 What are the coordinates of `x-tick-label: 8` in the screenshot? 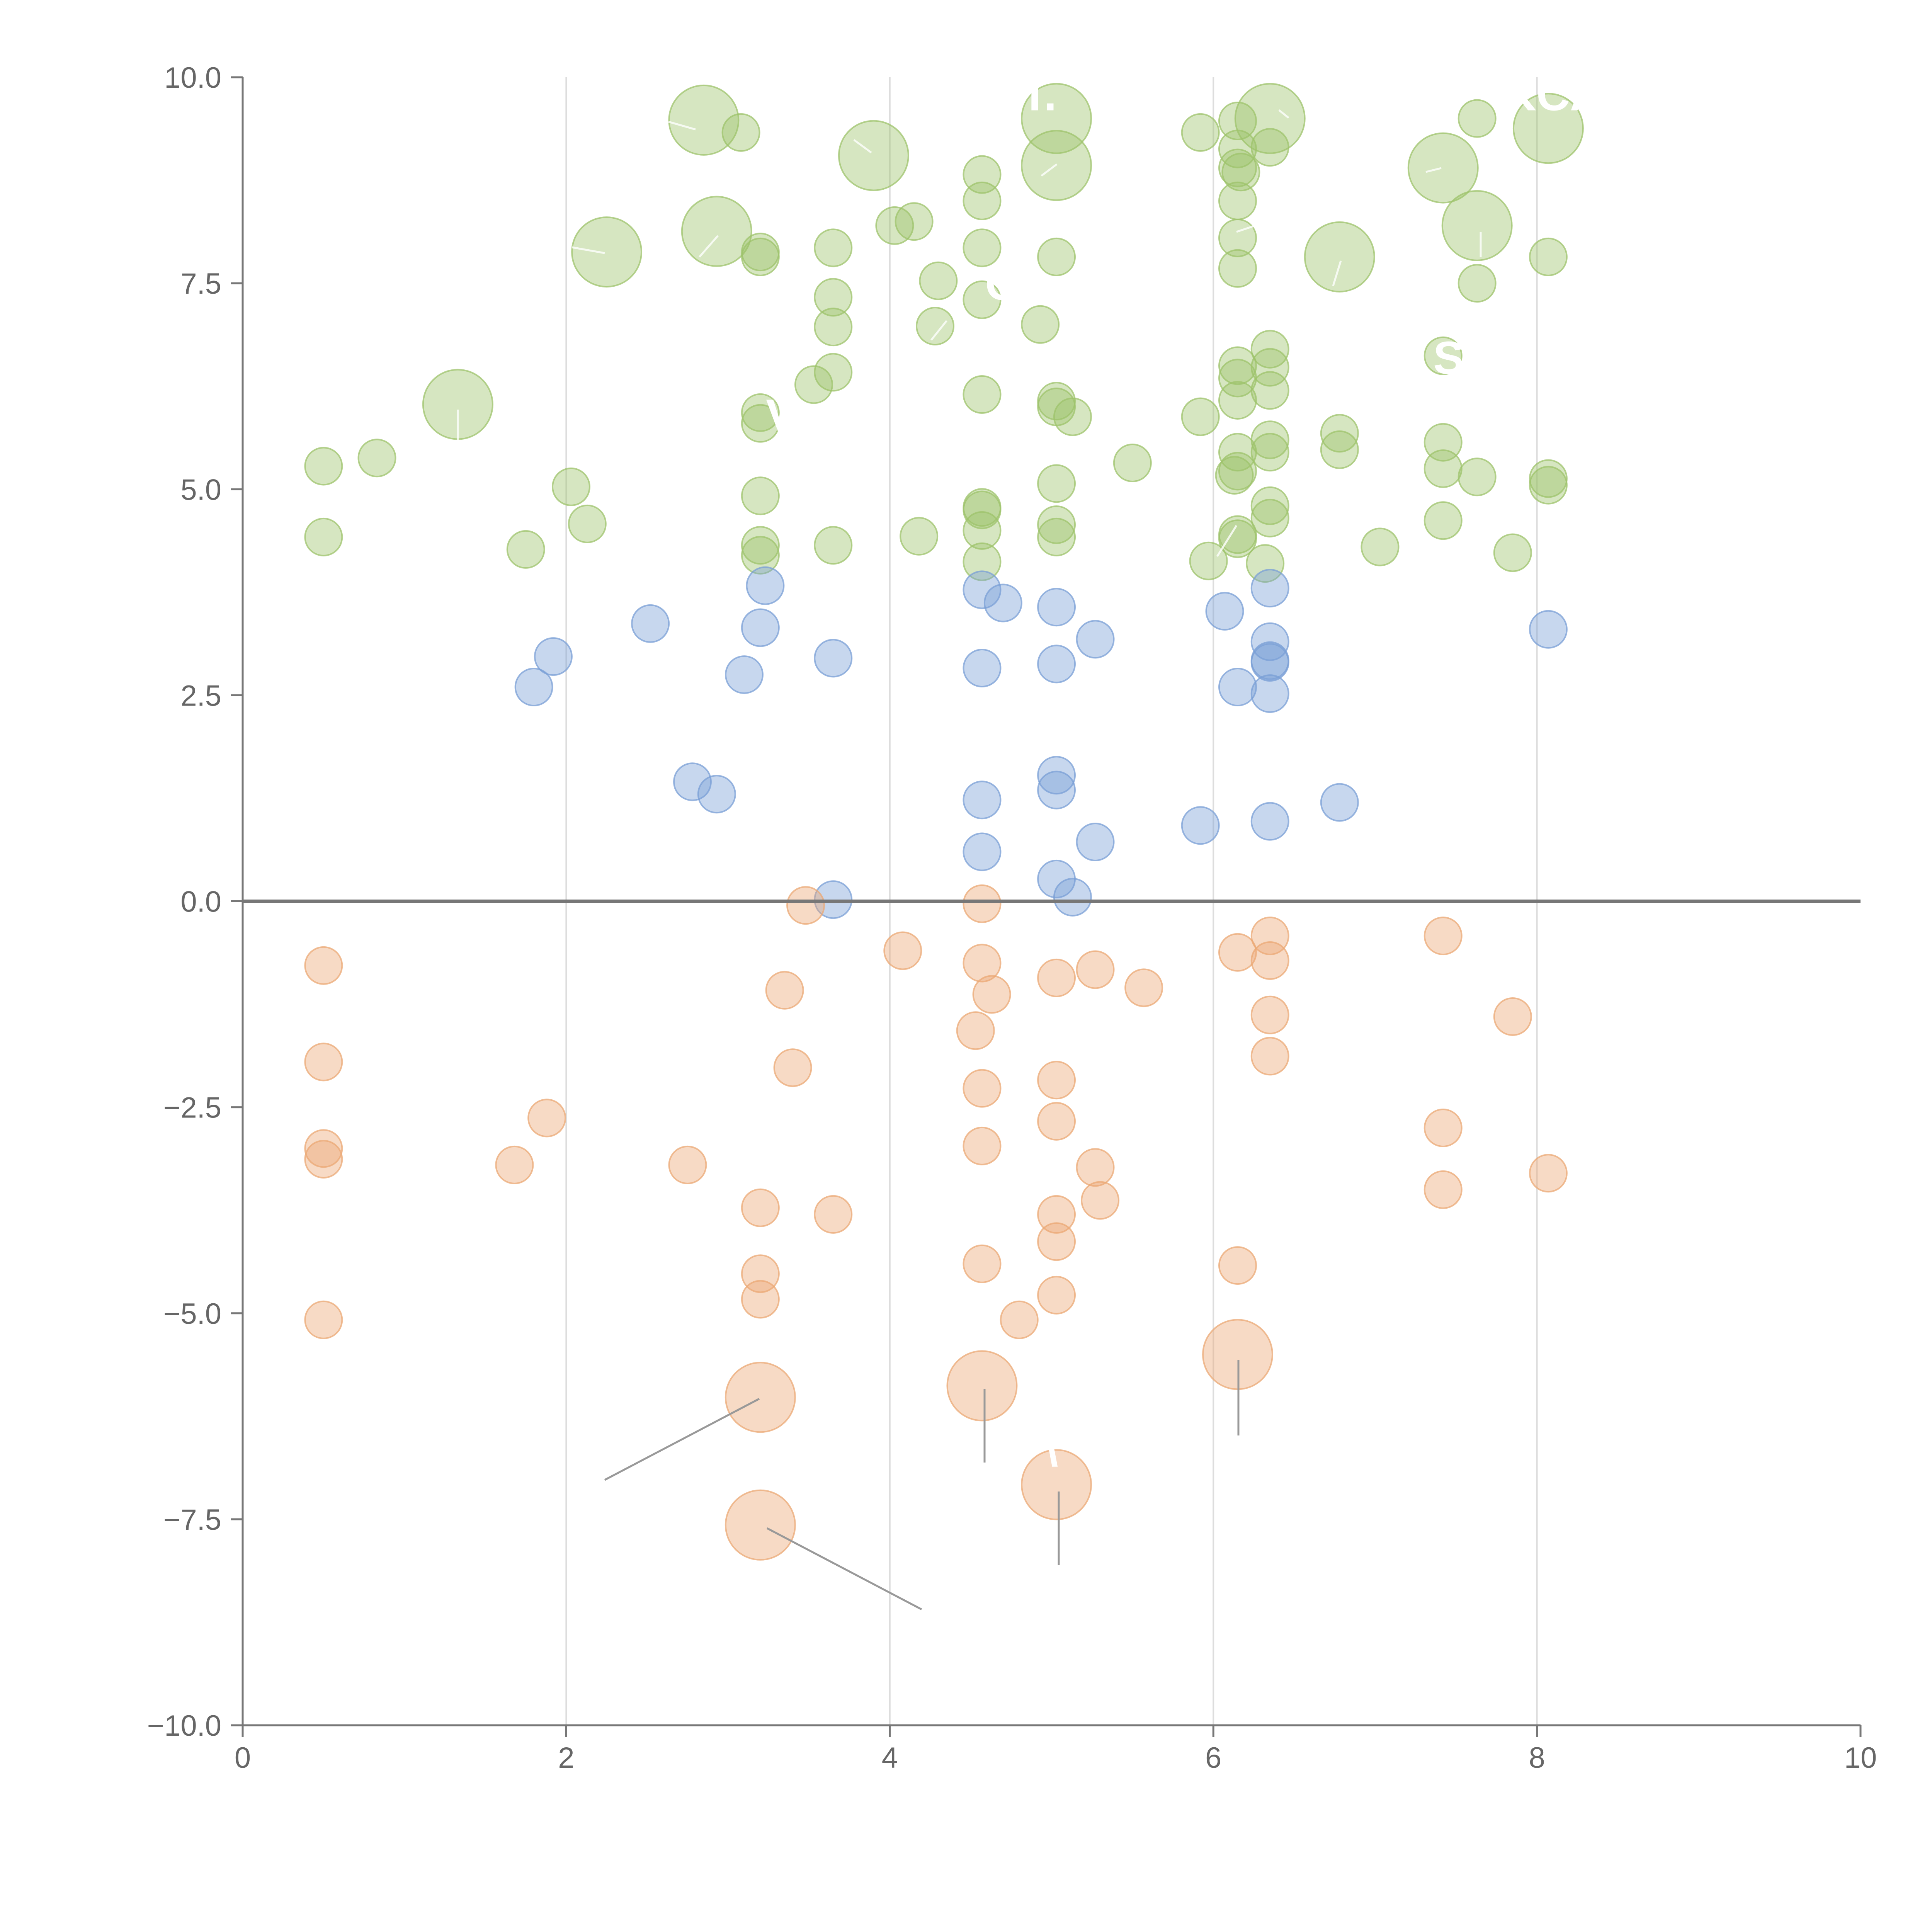 It's located at (1537, 1758).